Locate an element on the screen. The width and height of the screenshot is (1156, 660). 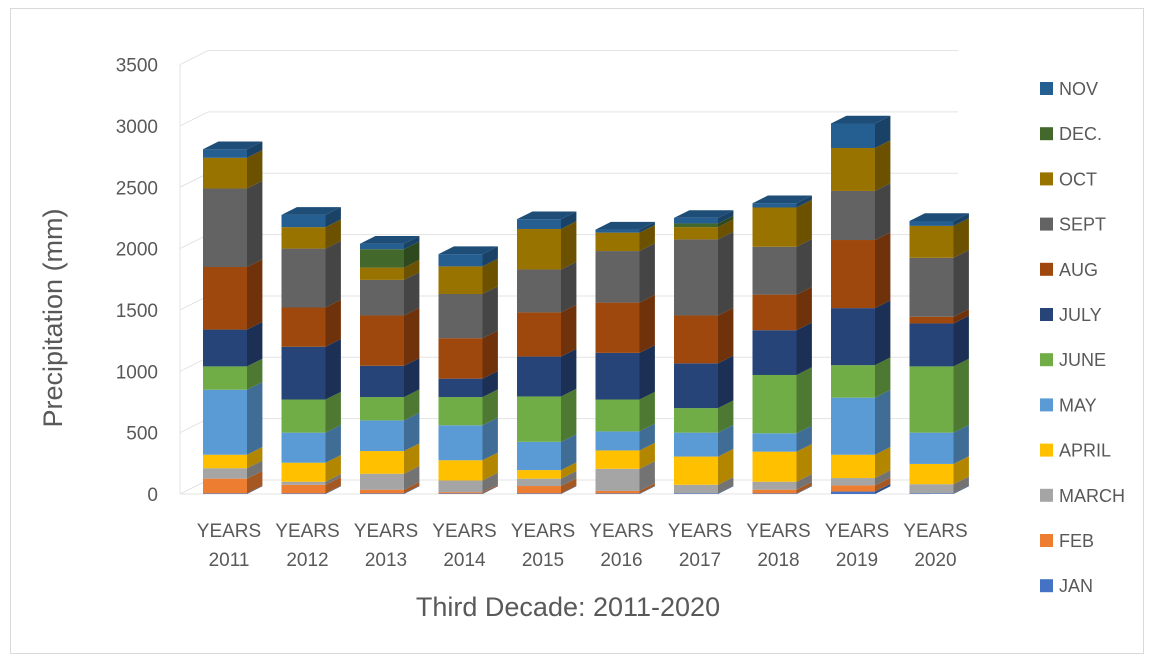
x-tick-label: YEARS 2016 is located at coordinates (621, 546).